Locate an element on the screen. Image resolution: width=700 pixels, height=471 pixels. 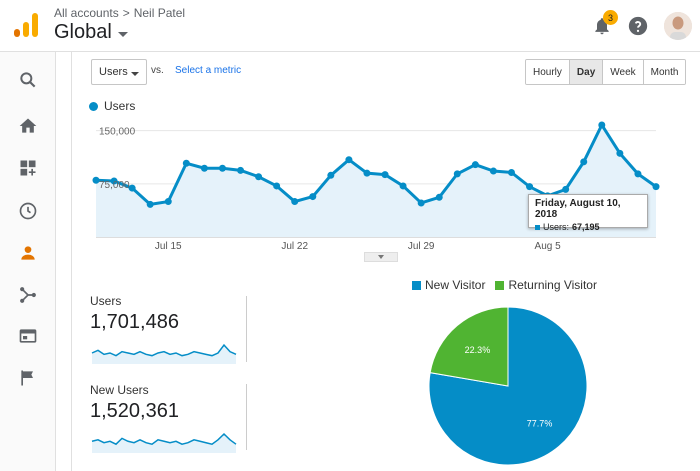
user-avatar-icon is located at coordinates (678, 26).